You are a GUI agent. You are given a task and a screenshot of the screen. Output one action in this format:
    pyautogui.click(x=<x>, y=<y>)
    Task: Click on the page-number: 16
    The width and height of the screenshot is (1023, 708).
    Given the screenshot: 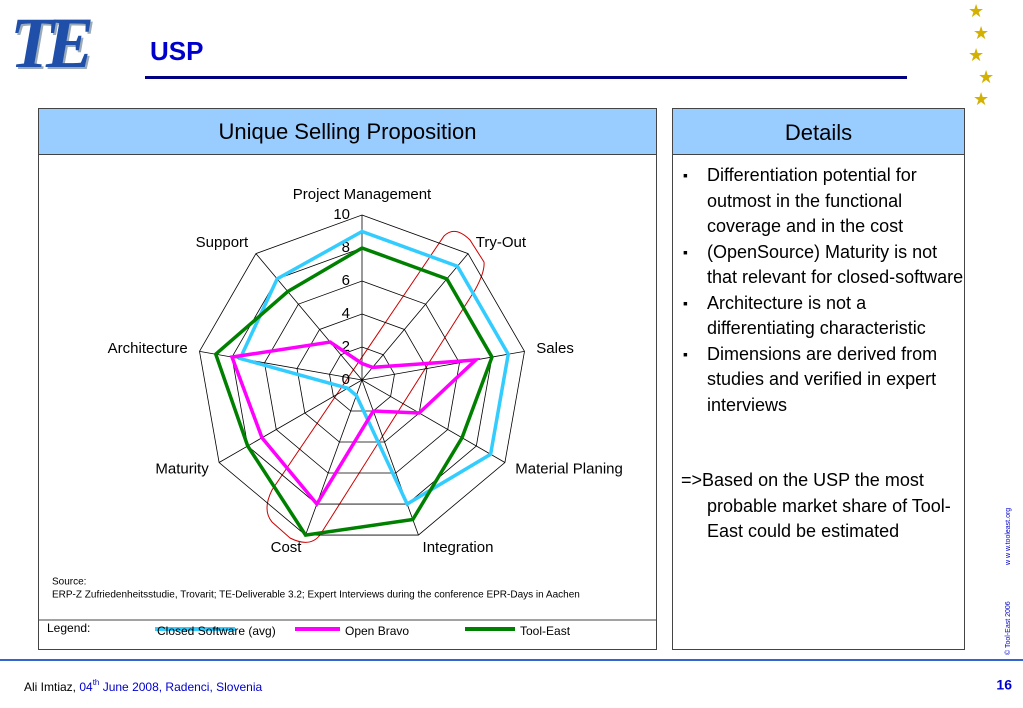 What is the action you would take?
    pyautogui.click(x=1004, y=685)
    